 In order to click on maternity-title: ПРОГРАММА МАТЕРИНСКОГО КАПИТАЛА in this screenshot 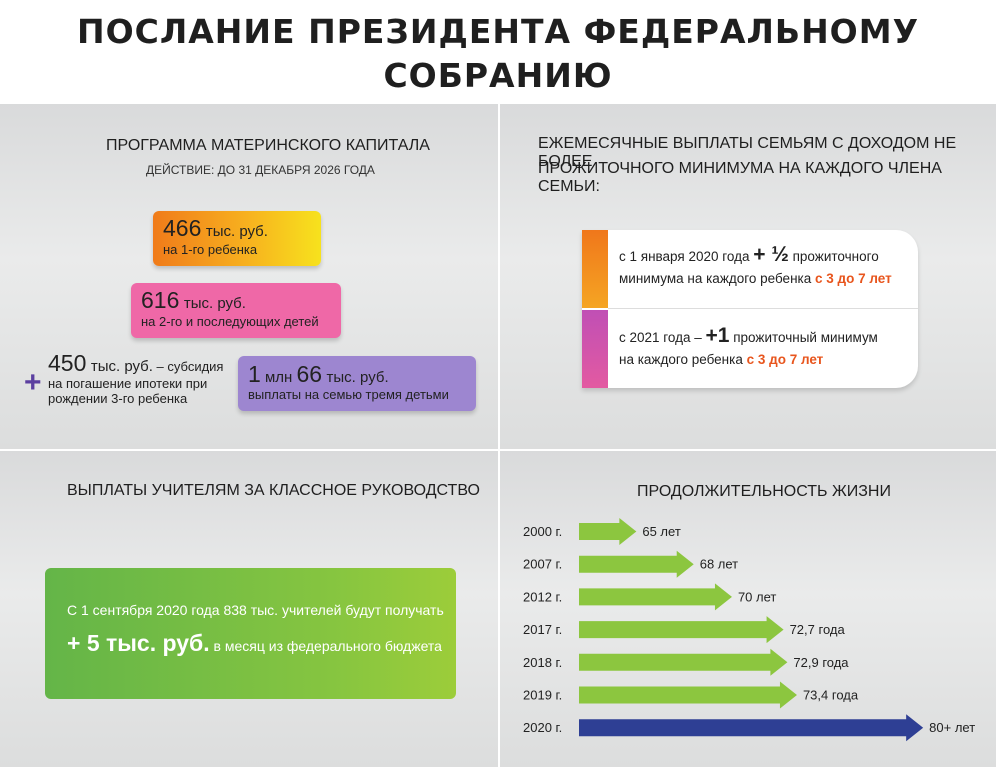, I will do `click(268, 145)`.